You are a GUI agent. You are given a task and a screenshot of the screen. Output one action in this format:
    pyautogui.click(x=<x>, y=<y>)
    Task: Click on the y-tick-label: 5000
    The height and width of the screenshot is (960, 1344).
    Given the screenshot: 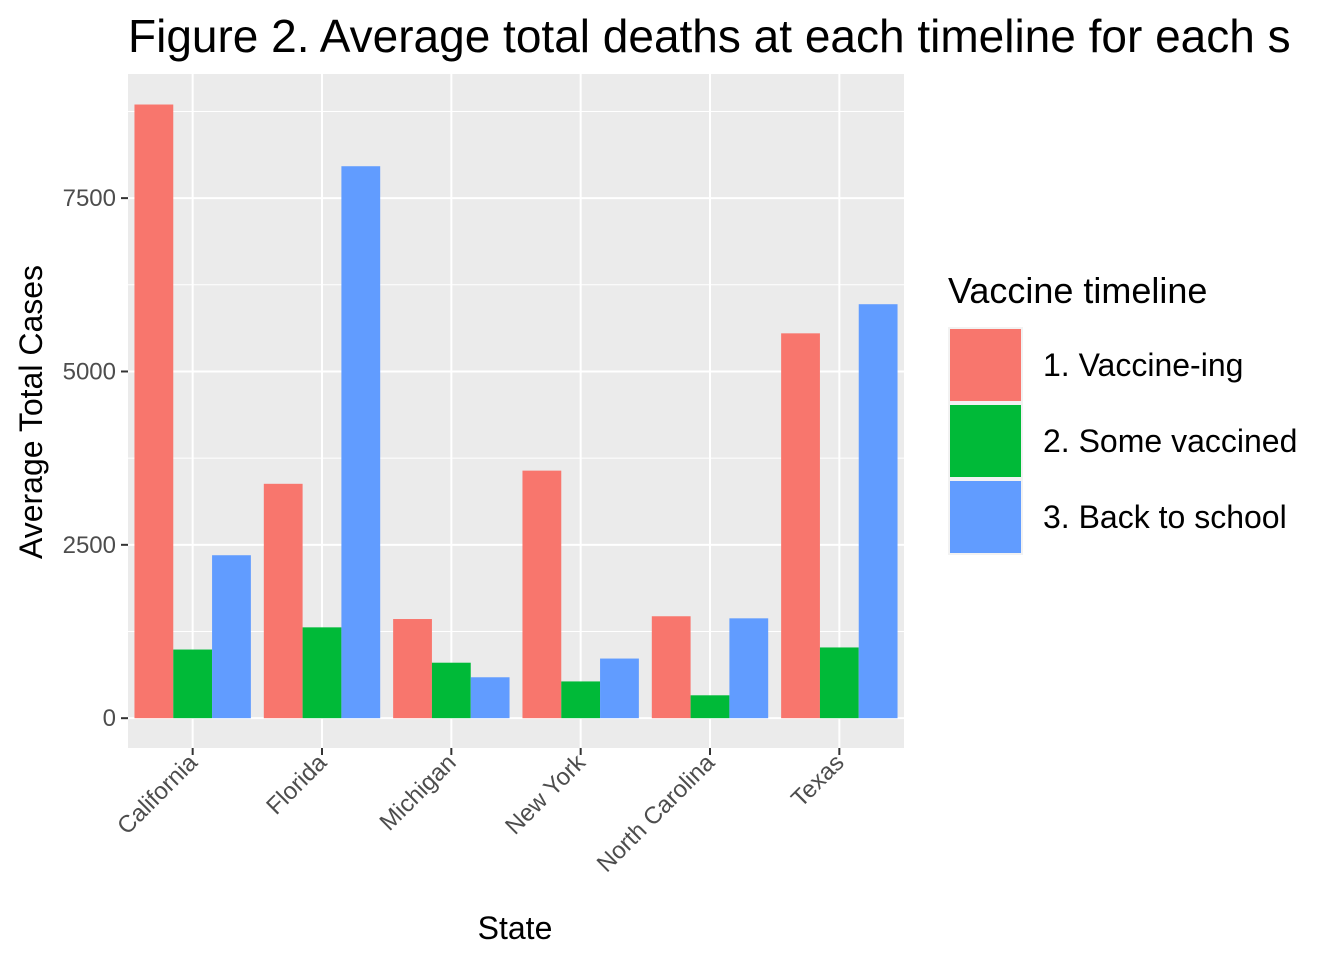 What is the action you would take?
    pyautogui.click(x=89, y=371)
    